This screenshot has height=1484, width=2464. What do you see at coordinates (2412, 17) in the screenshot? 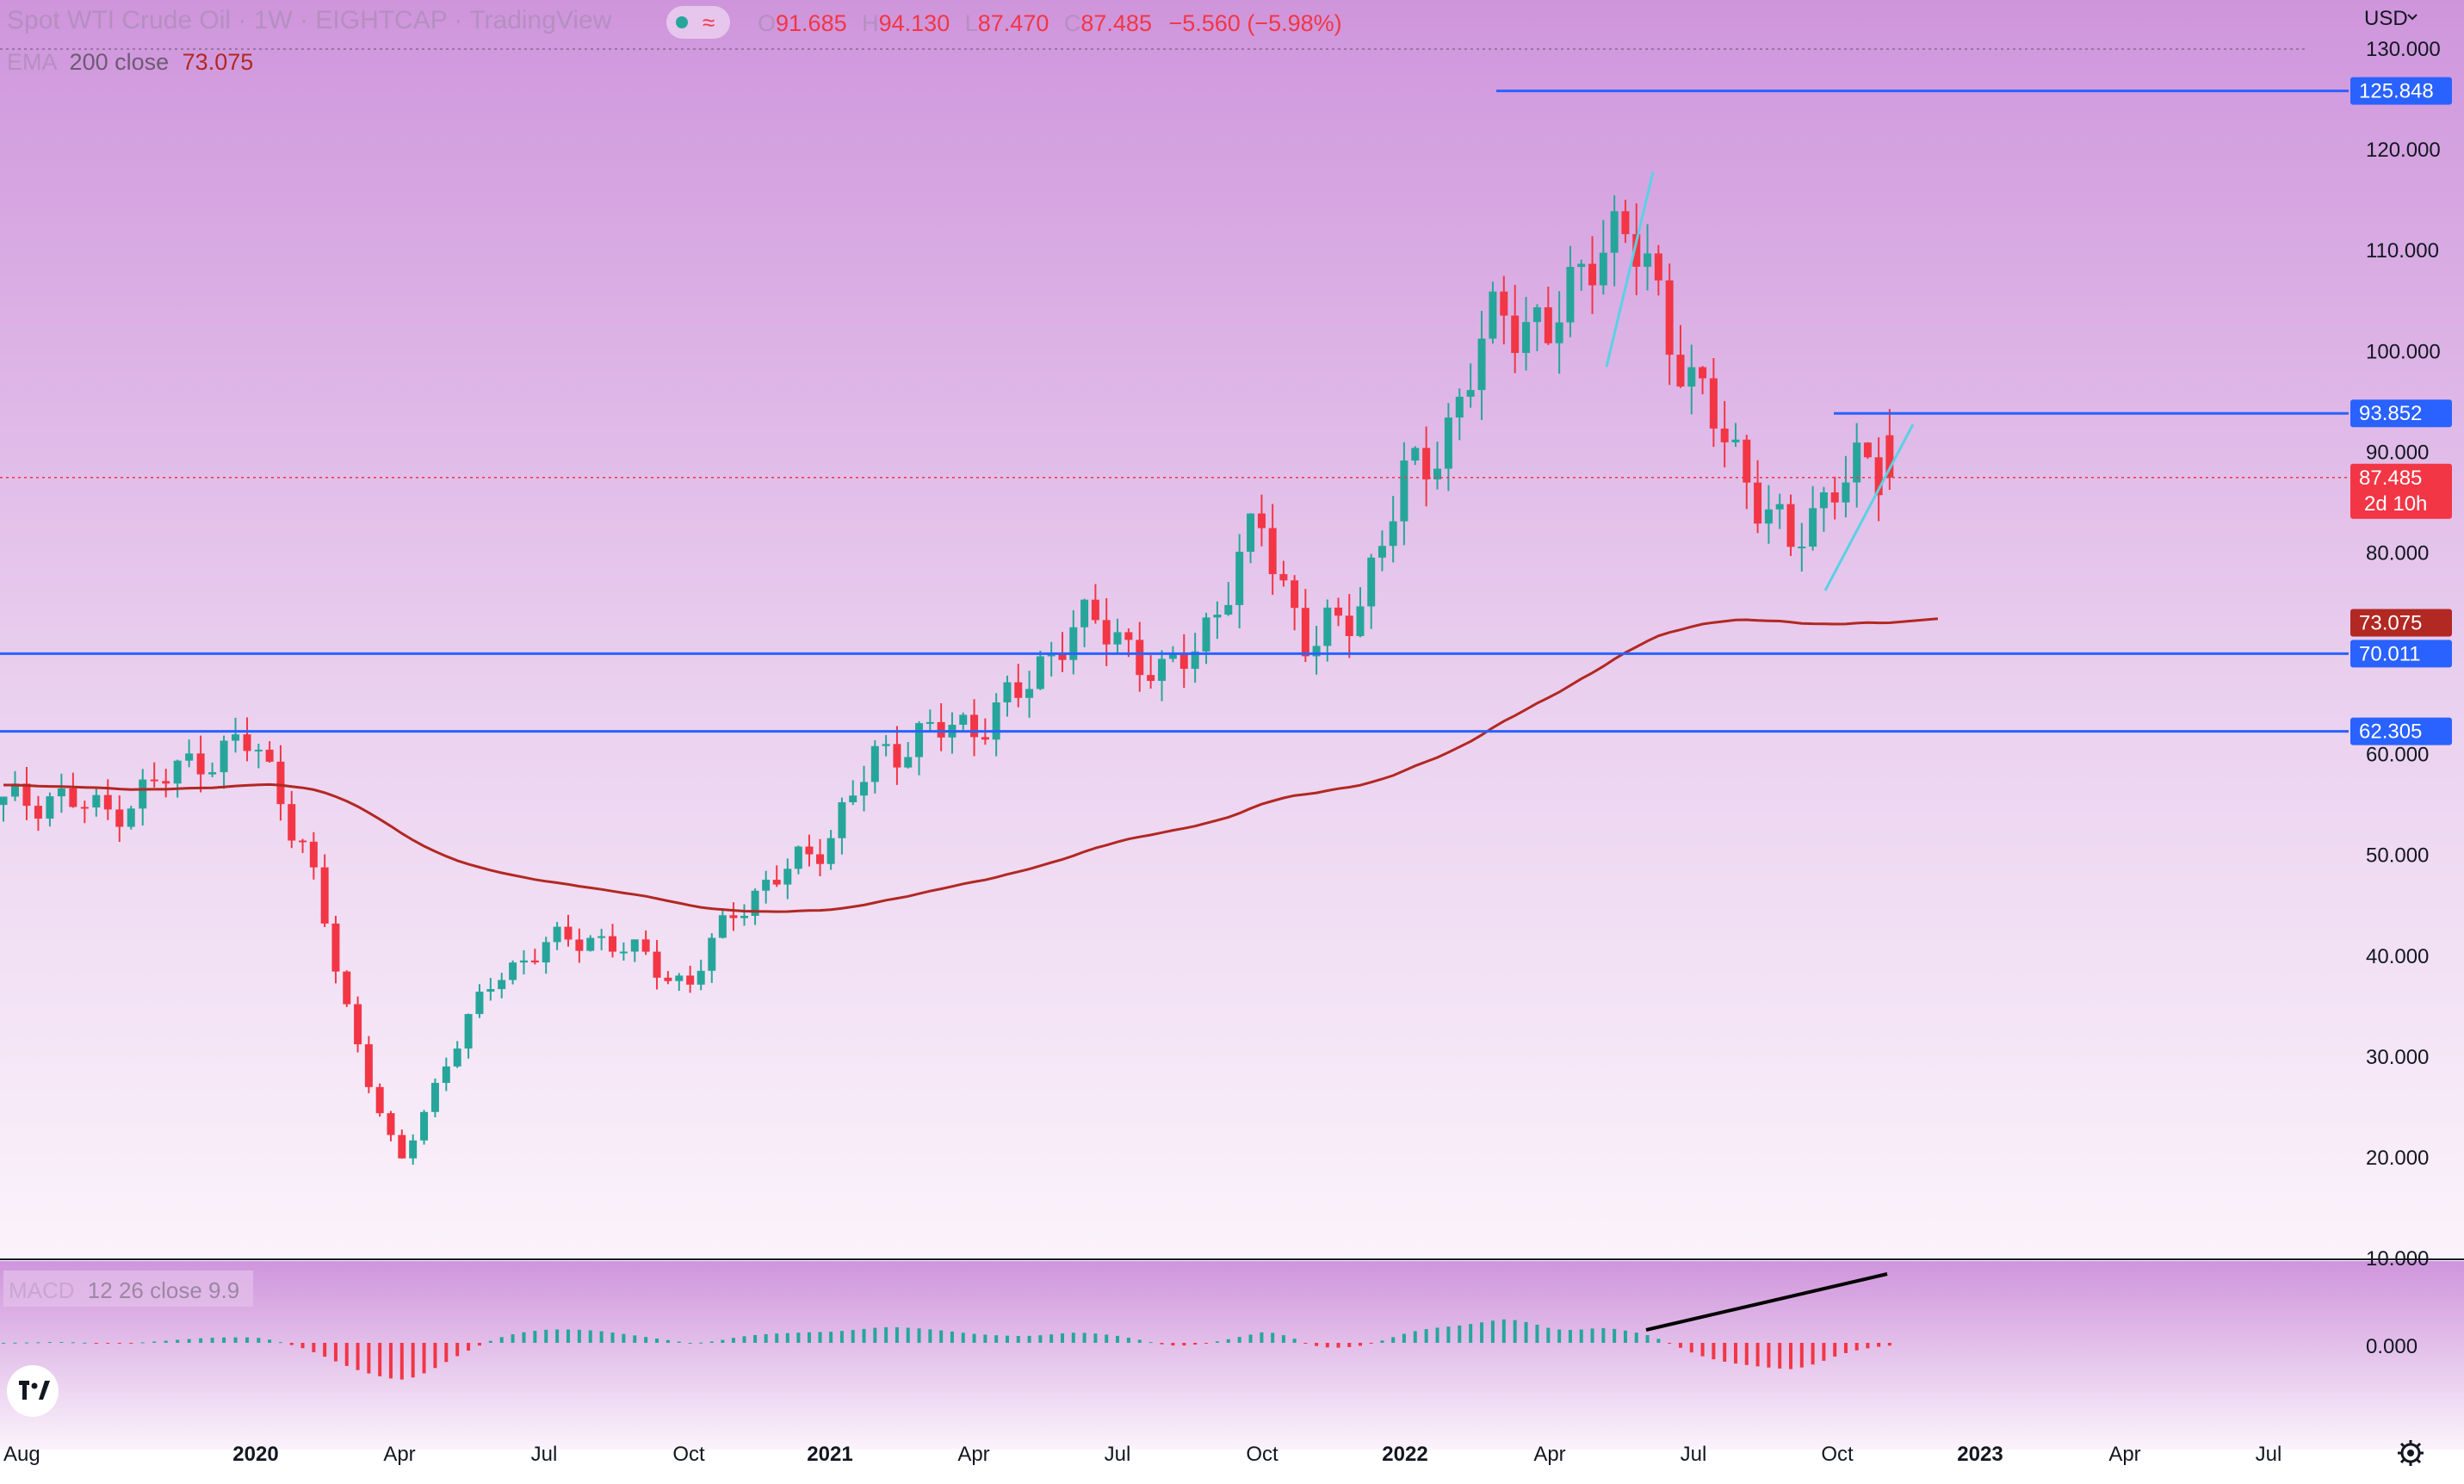
I see `chevron-down-icon` at bounding box center [2412, 17].